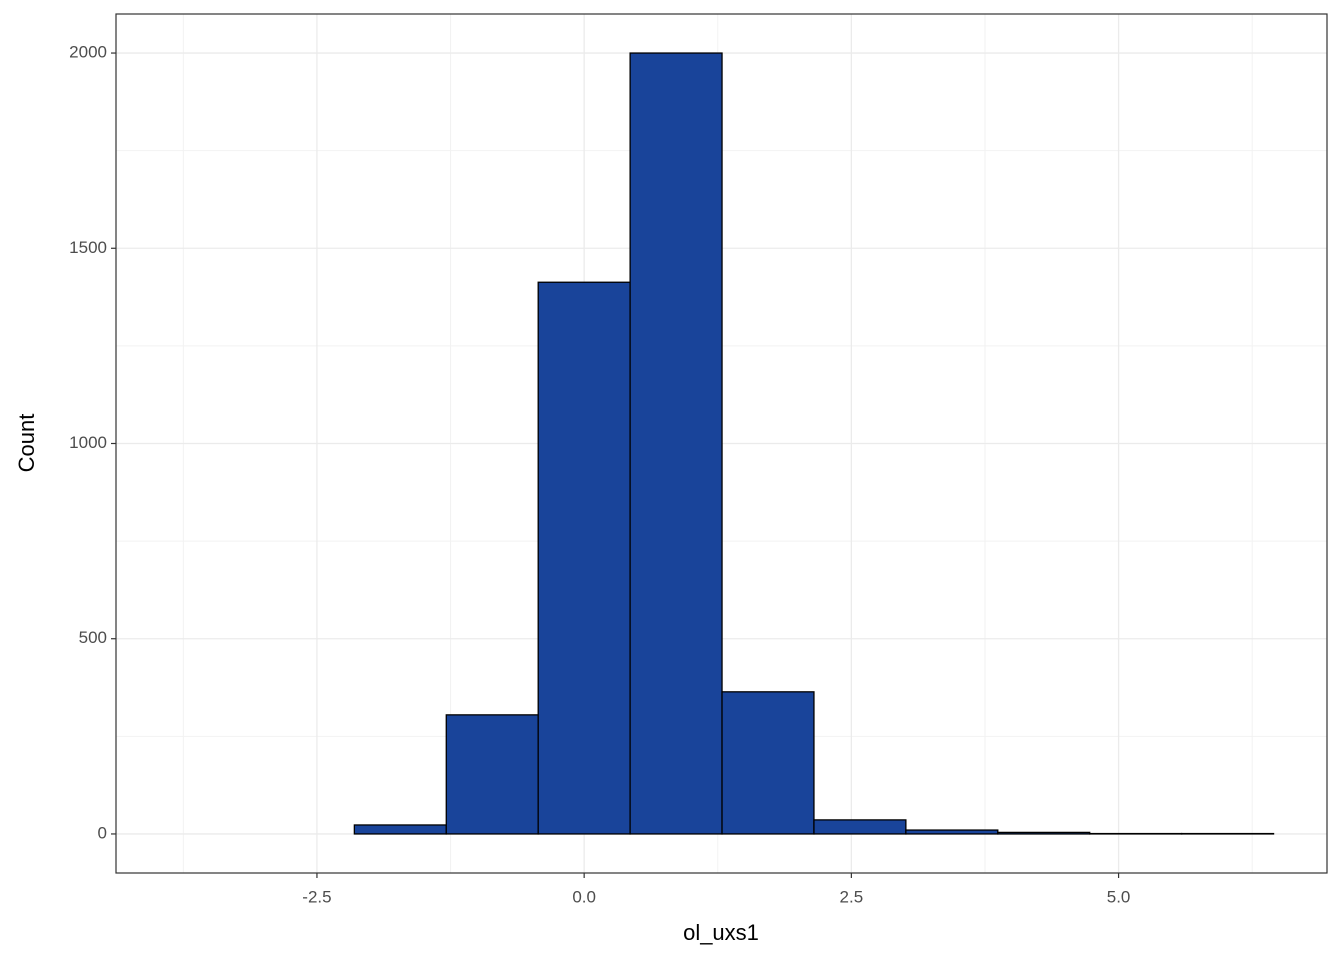 This screenshot has height=960, width=1344. Describe the element at coordinates (26, 443) in the screenshot. I see `y-axis-title: Count` at that location.